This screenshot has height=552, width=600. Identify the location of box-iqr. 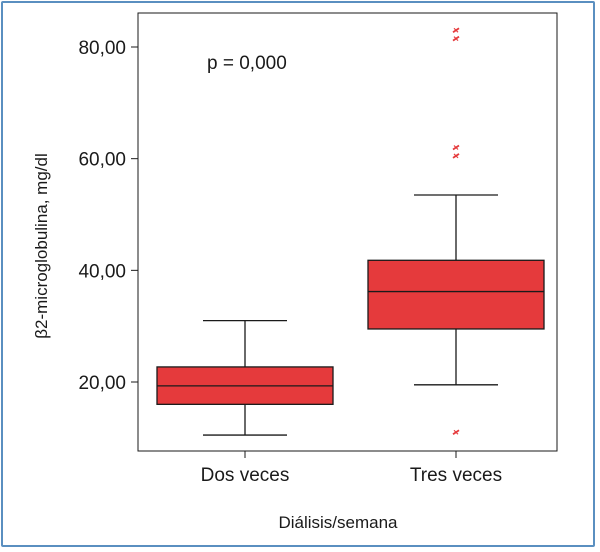
(456, 294).